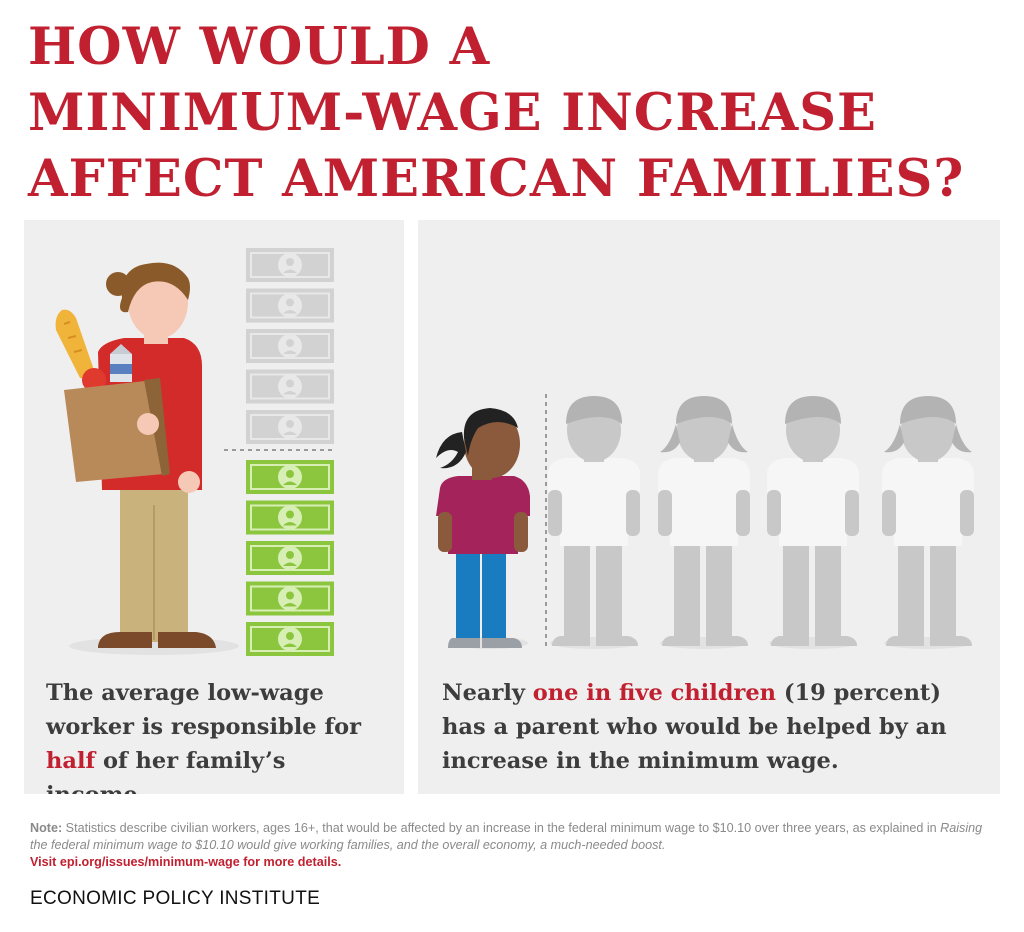 Image resolution: width=1024 pixels, height=932 pixels. Describe the element at coordinates (483, 528) in the screenshot. I see `highlighted-child-figure` at that location.